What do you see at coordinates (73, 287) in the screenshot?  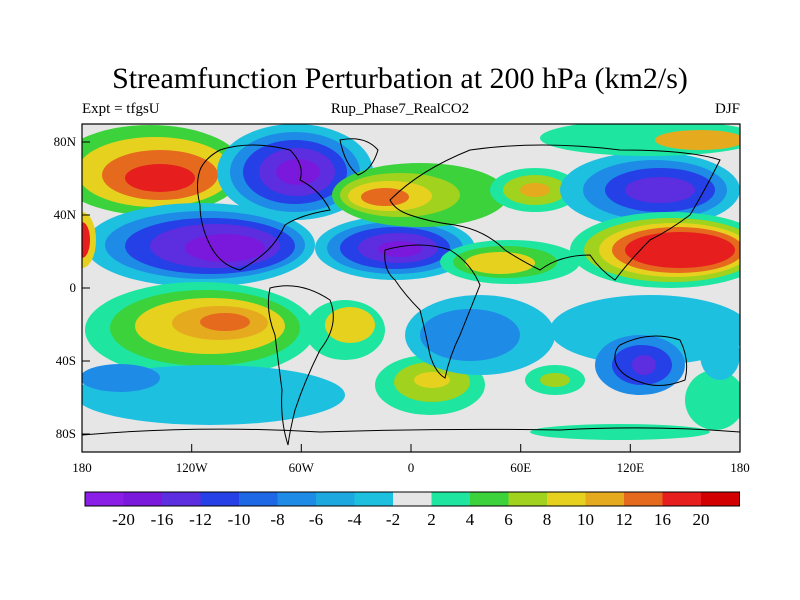 I see `lat-label-equator: 0` at bounding box center [73, 287].